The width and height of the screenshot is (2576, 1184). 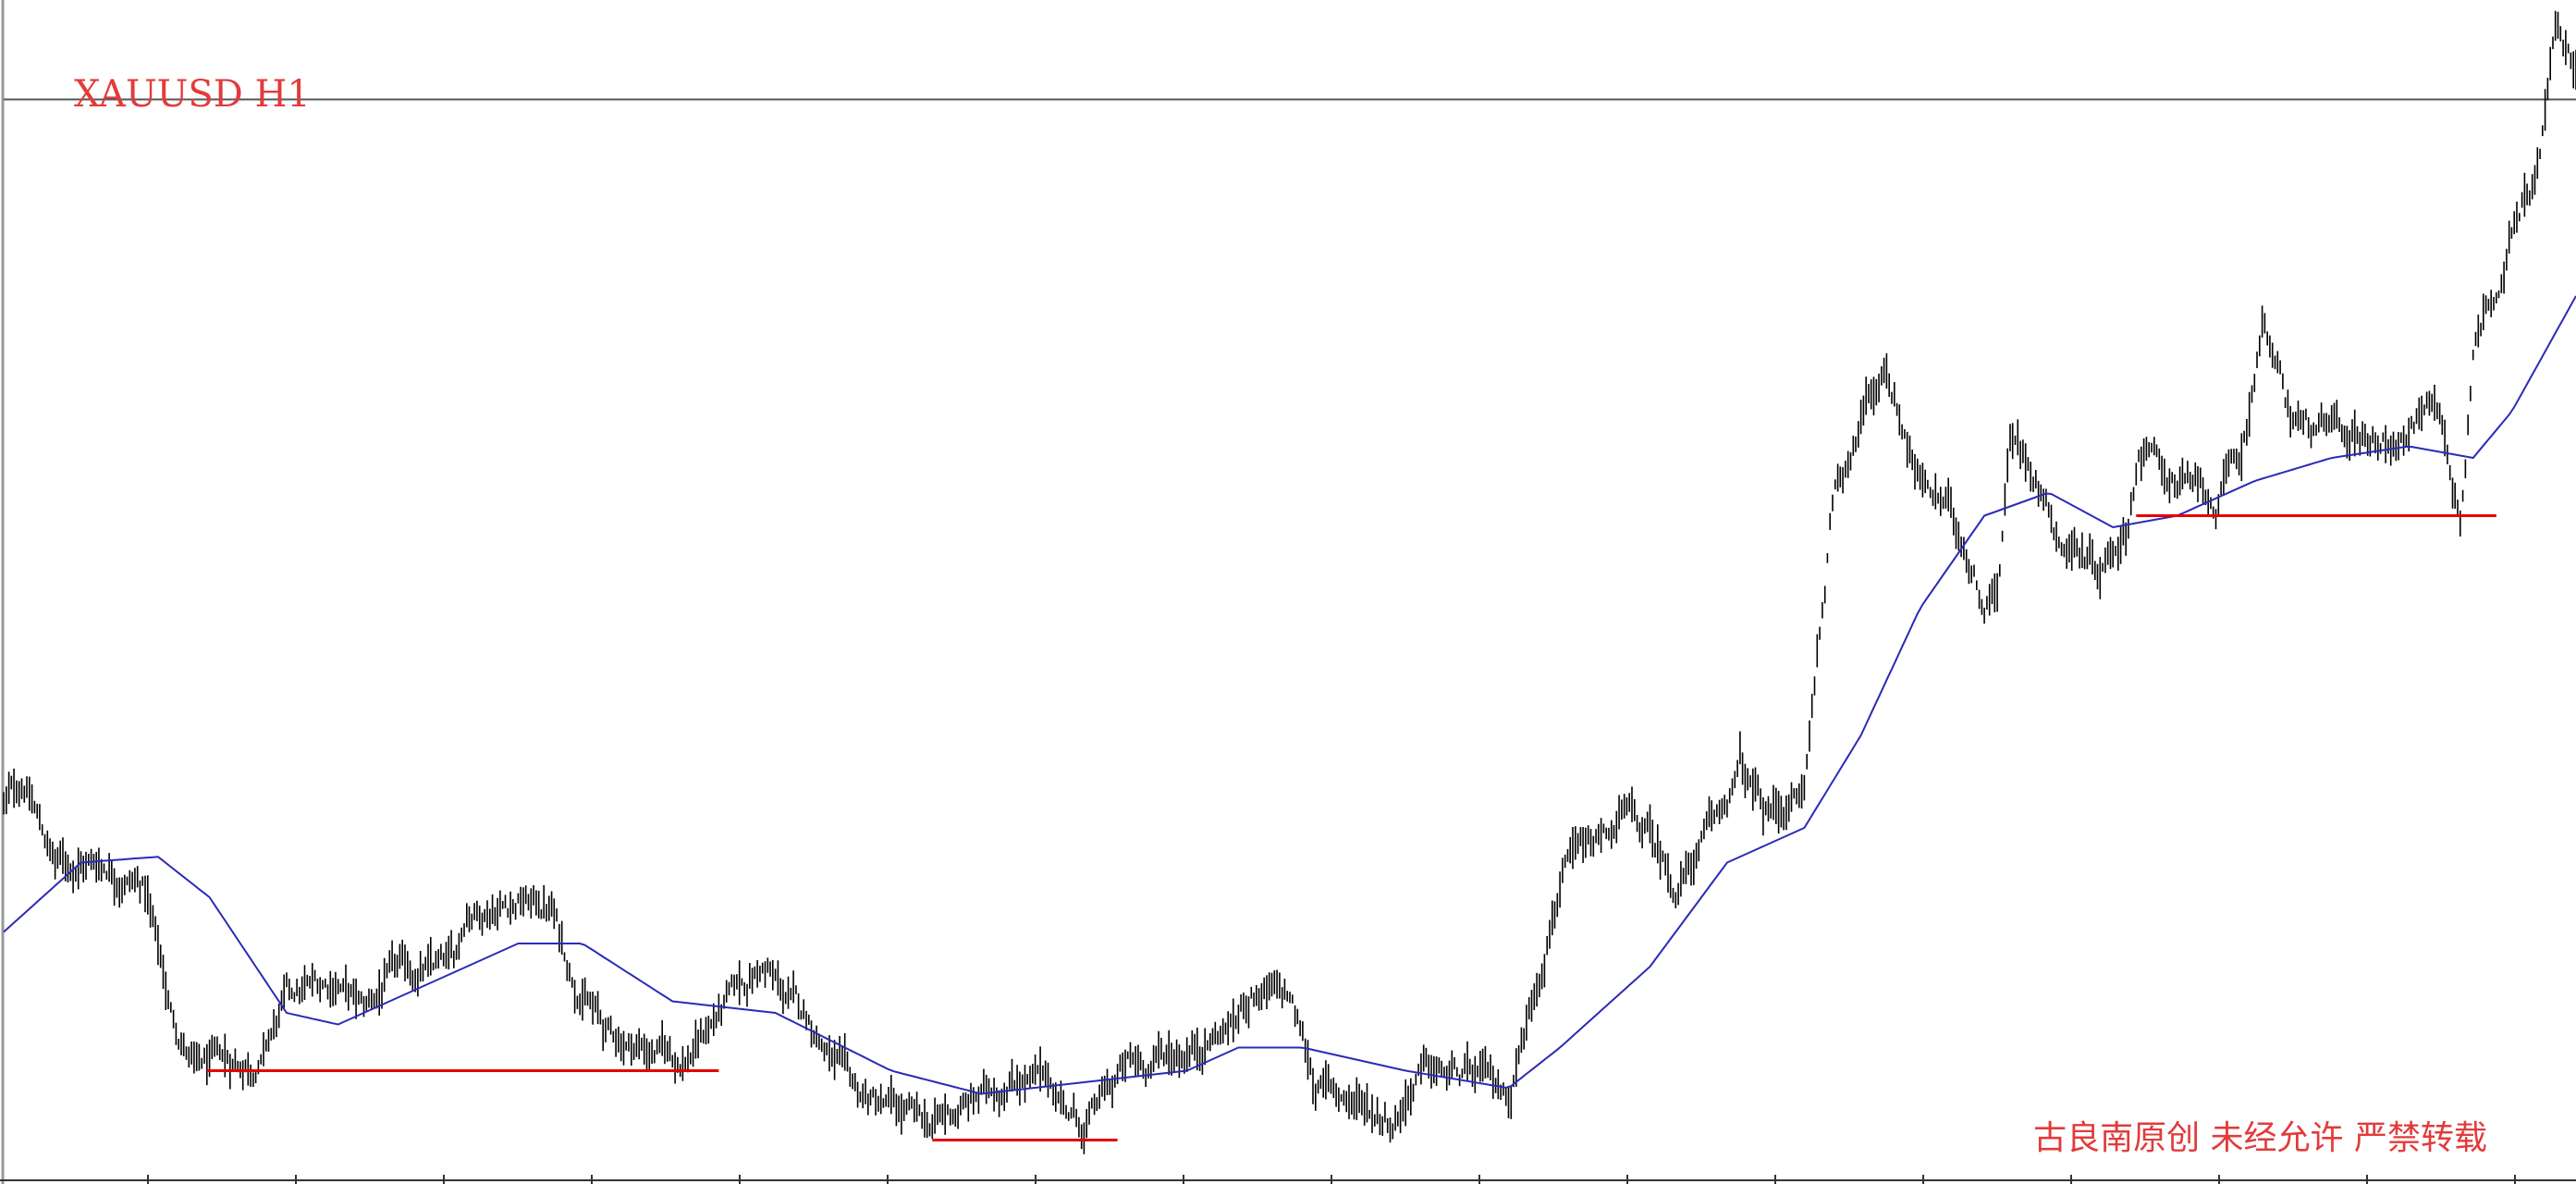 What do you see at coordinates (2260, 1138) in the screenshot?
I see `watermark-text: 古良南原创 未经允许 严禁转载` at bounding box center [2260, 1138].